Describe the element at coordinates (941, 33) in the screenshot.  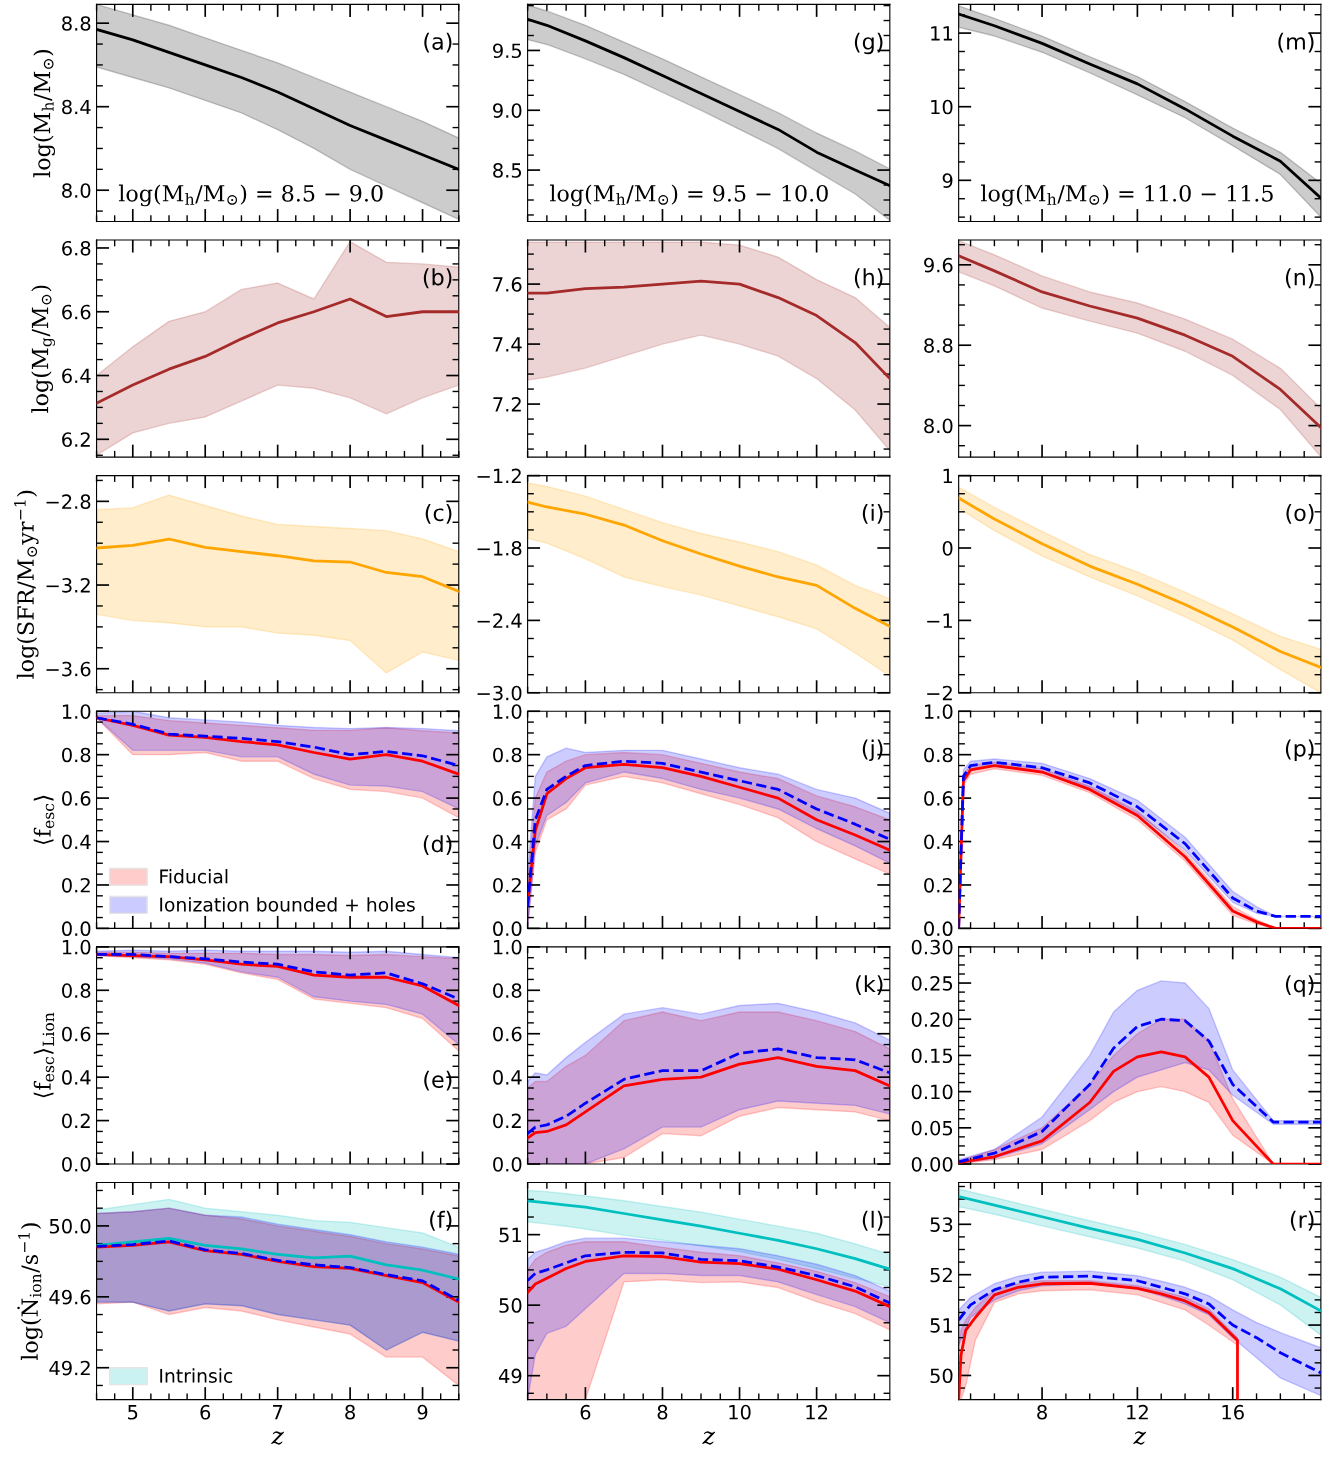
I see `y-tick-label: 11` at that location.